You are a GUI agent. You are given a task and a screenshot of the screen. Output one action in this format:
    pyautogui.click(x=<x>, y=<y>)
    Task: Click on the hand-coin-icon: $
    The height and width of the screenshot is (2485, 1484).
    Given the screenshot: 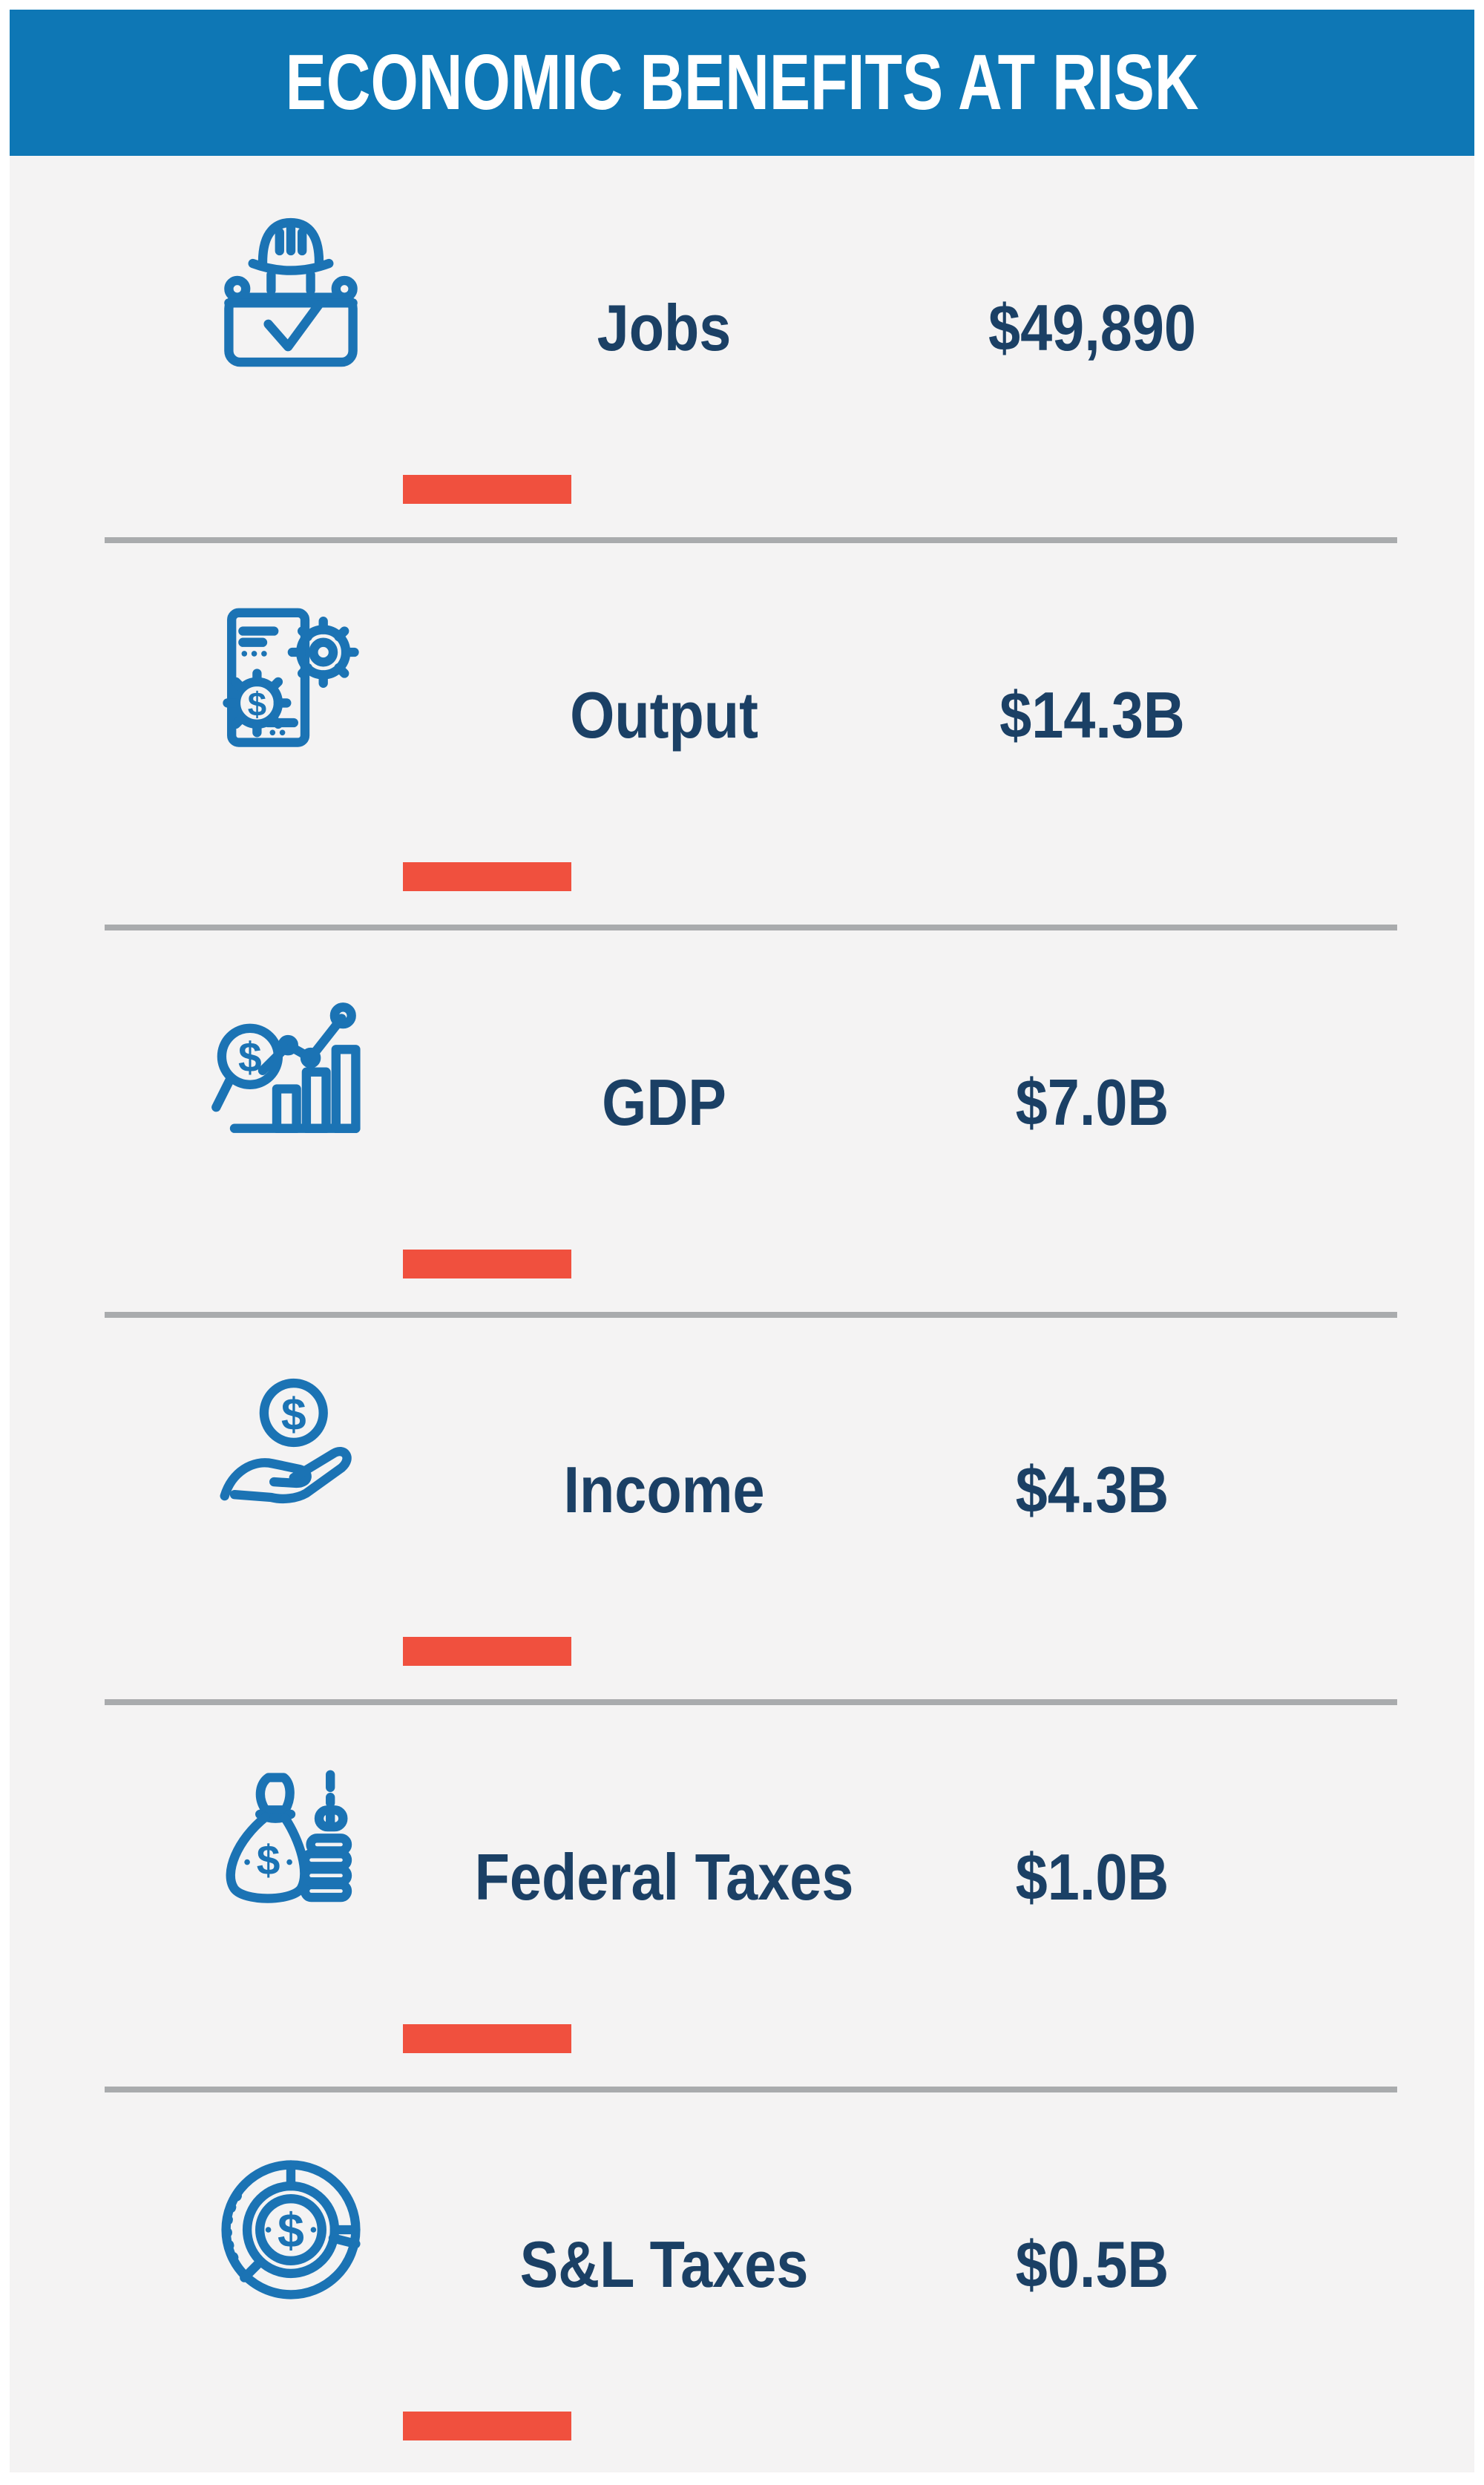 What is the action you would take?
    pyautogui.click(x=286, y=1441)
    